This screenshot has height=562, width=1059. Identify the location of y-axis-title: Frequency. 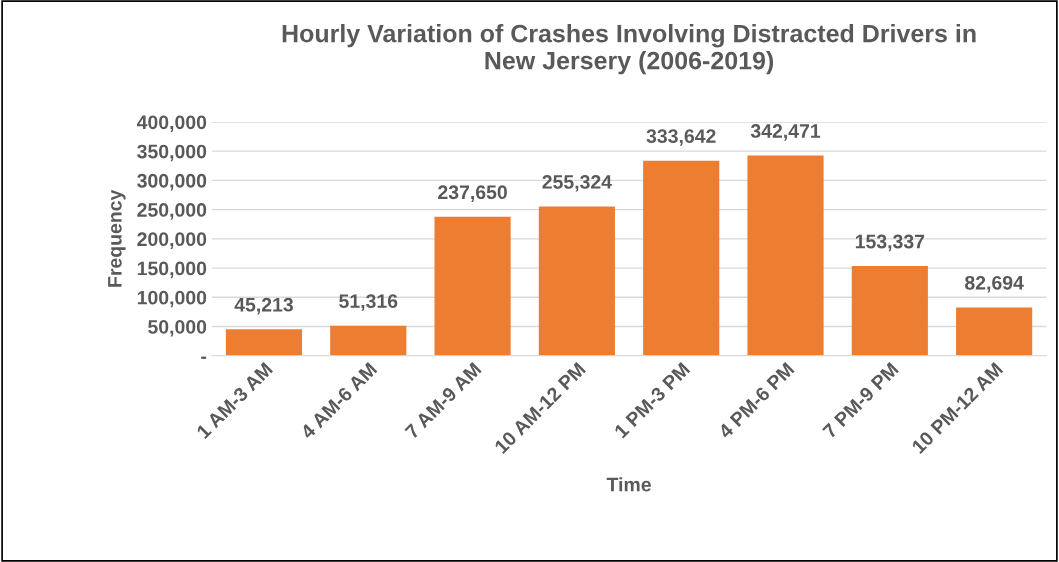
(117, 238).